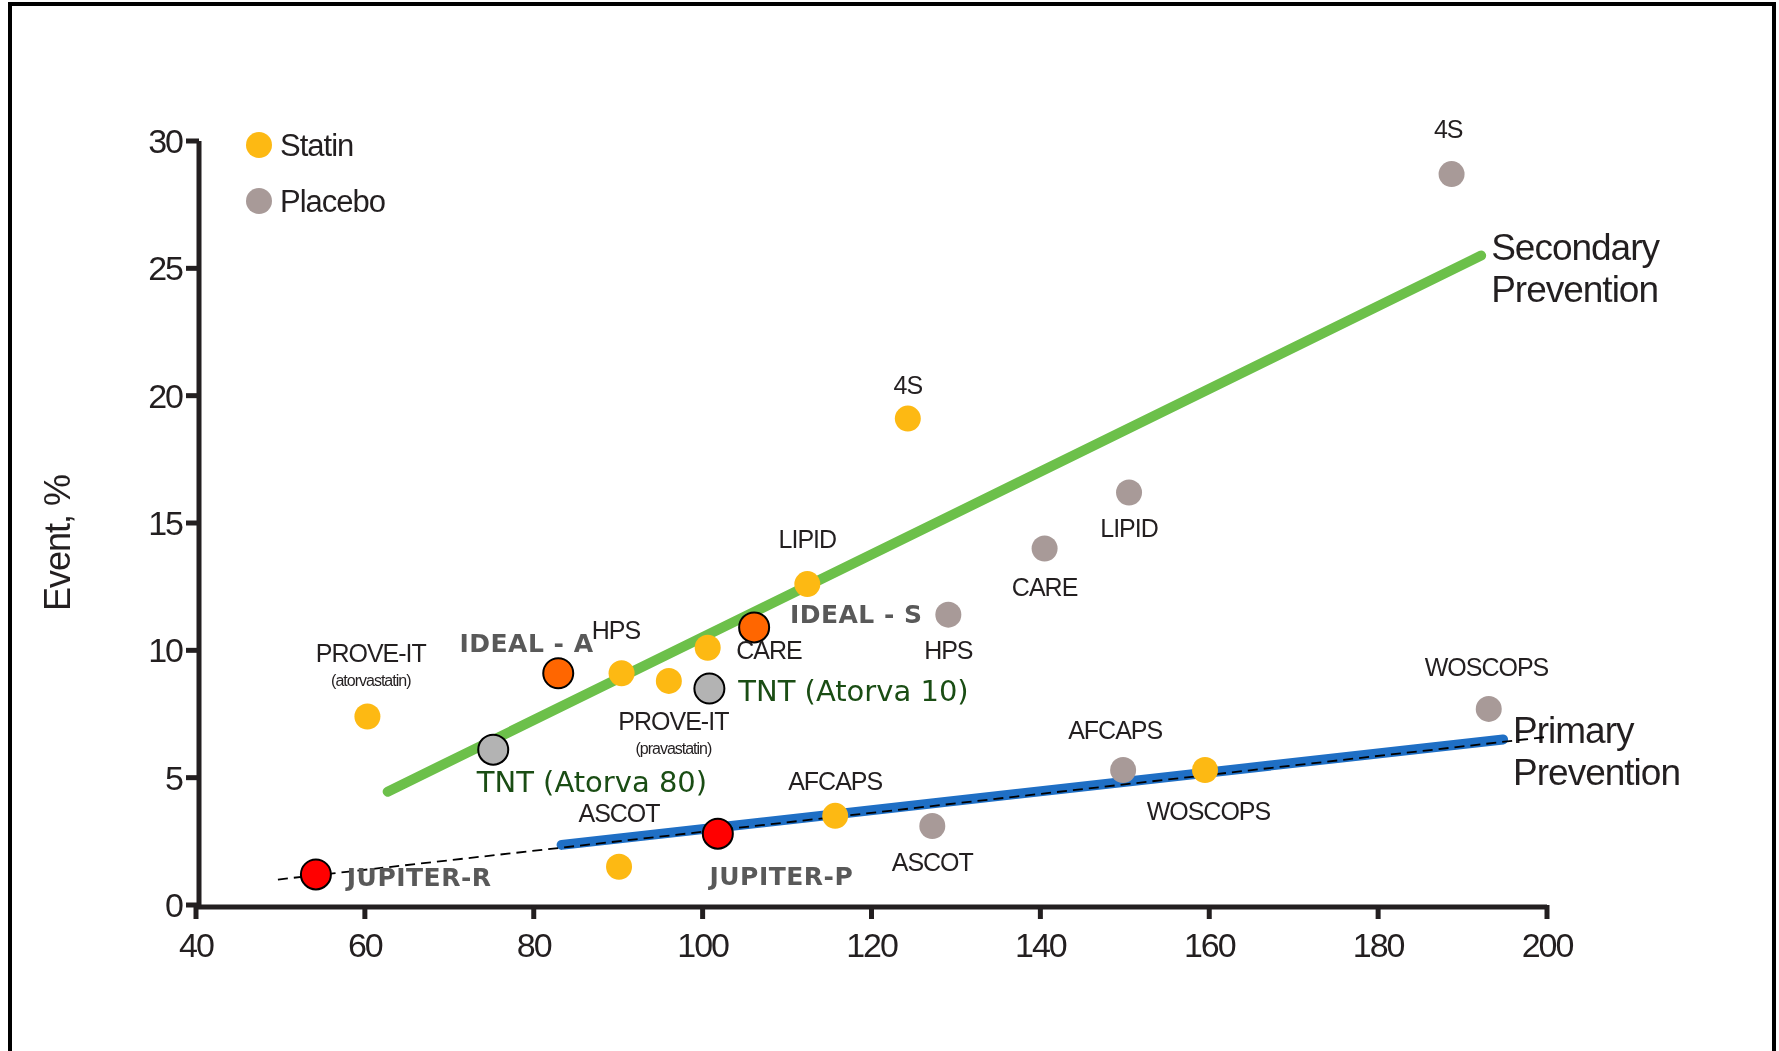 This screenshot has height=1051, width=1779. I want to click on legend-label: Placebo, so click(333, 201).